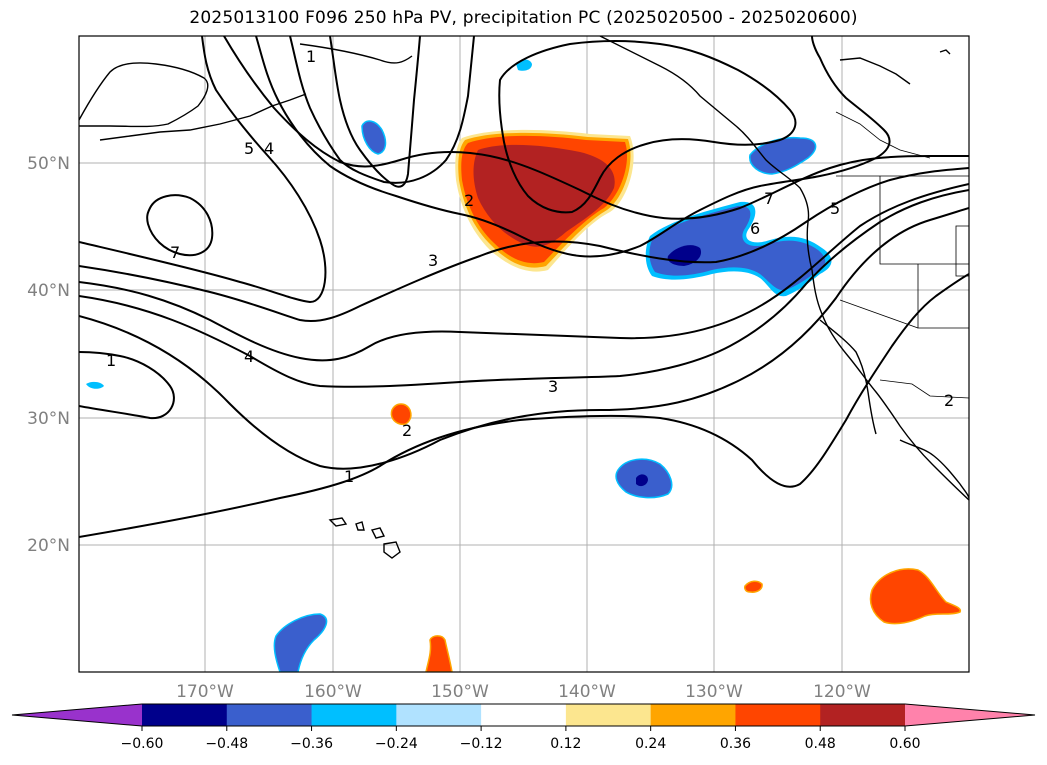 The width and height of the screenshot is (1047, 765). What do you see at coordinates (735, 744) in the screenshot?
I see `colorbar-tick-label: 0.36` at bounding box center [735, 744].